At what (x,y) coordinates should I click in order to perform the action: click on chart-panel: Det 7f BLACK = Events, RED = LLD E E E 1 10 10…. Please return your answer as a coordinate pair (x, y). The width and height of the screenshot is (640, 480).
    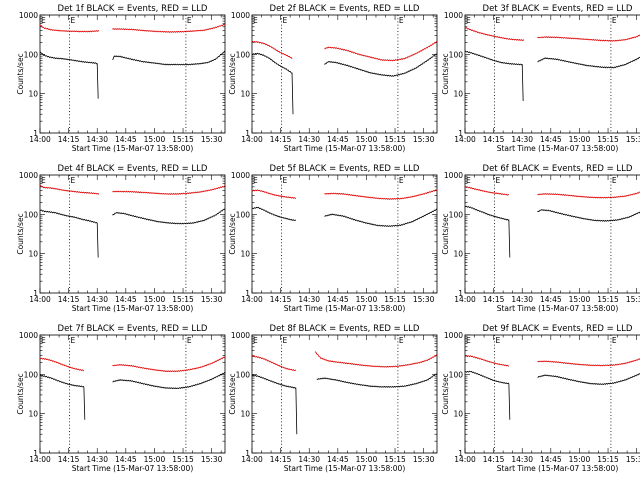
    Looking at the image, I should click on (121, 398).